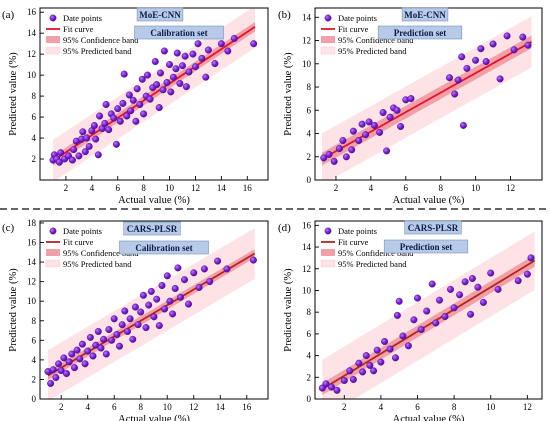 The height and width of the screenshot is (421, 550). I want to click on x-tick-label: 12, so click(193, 407).